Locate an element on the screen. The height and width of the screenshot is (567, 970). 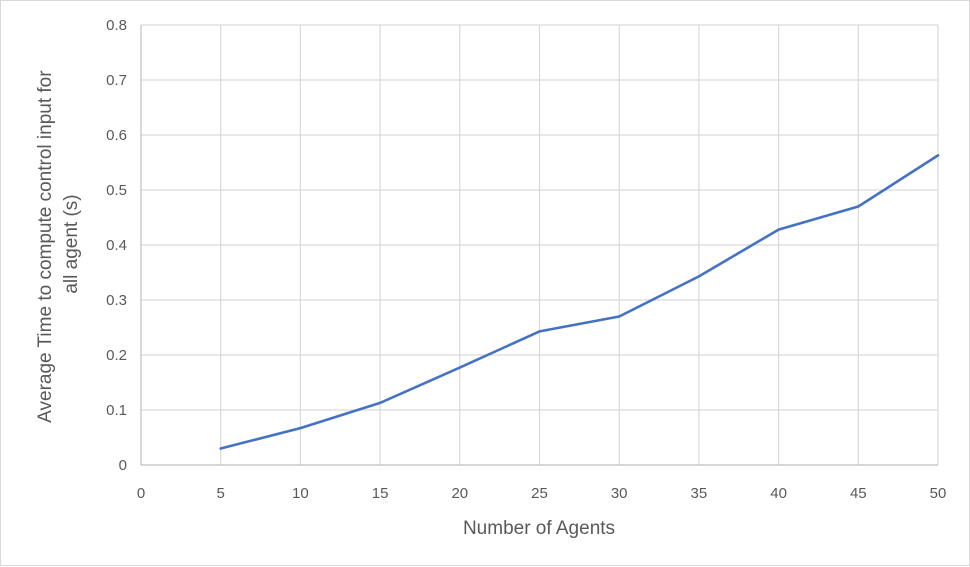
x-tick-label: 25 is located at coordinates (539, 493).